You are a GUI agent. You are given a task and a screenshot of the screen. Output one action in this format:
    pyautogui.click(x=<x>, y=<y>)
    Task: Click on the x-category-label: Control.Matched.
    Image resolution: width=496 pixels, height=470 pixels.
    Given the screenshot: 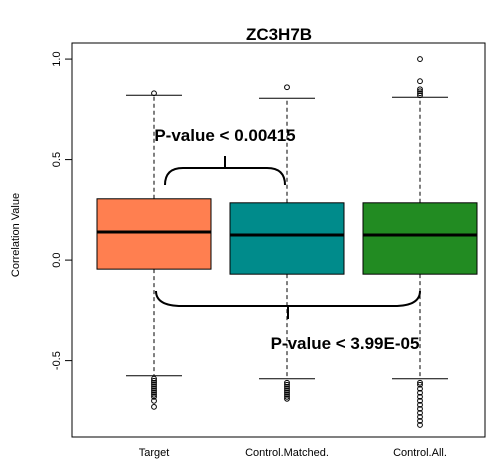 What is the action you would take?
    pyautogui.click(x=287, y=453)
    